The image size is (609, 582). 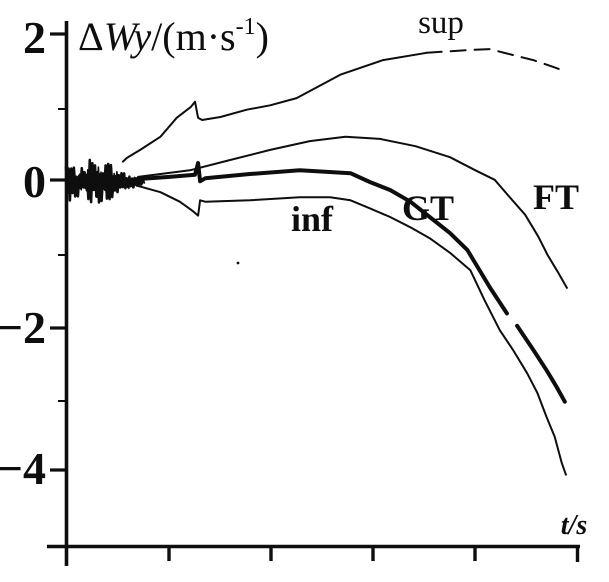 What do you see at coordinates (34, 181) in the screenshot?
I see `y-tick-label-0: 0` at bounding box center [34, 181].